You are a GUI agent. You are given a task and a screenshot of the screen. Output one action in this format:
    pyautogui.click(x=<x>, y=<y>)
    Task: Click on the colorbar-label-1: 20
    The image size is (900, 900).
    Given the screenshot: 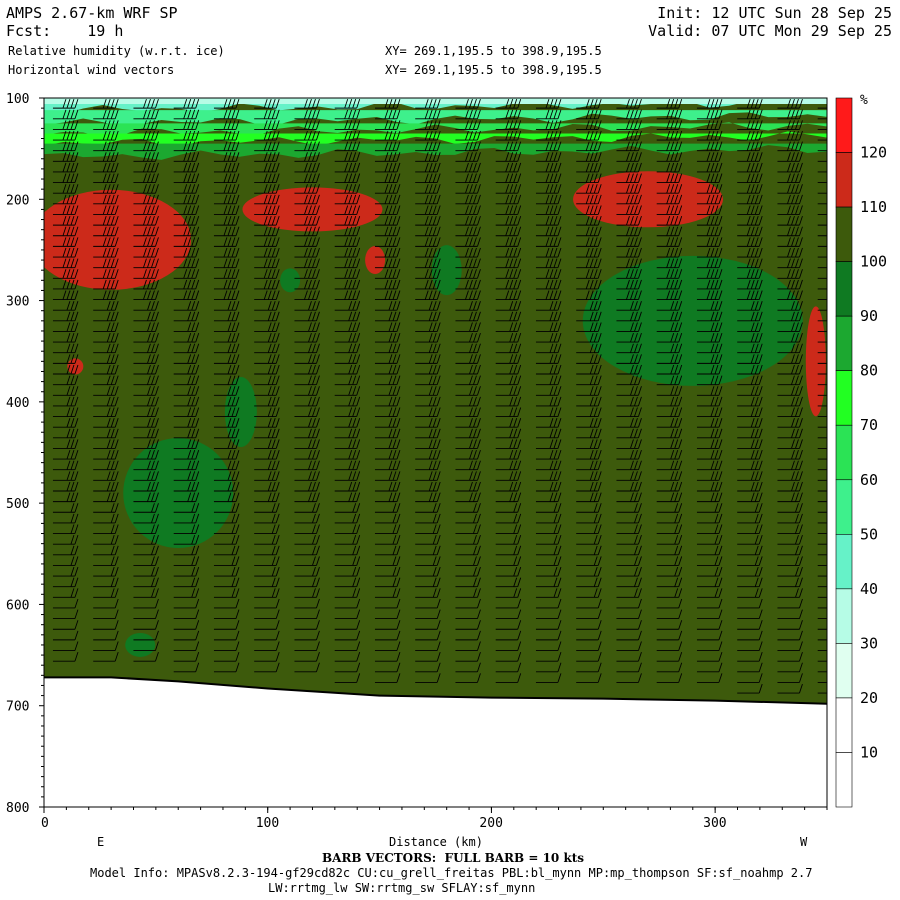 What is the action you would take?
    pyautogui.click(x=869, y=698)
    